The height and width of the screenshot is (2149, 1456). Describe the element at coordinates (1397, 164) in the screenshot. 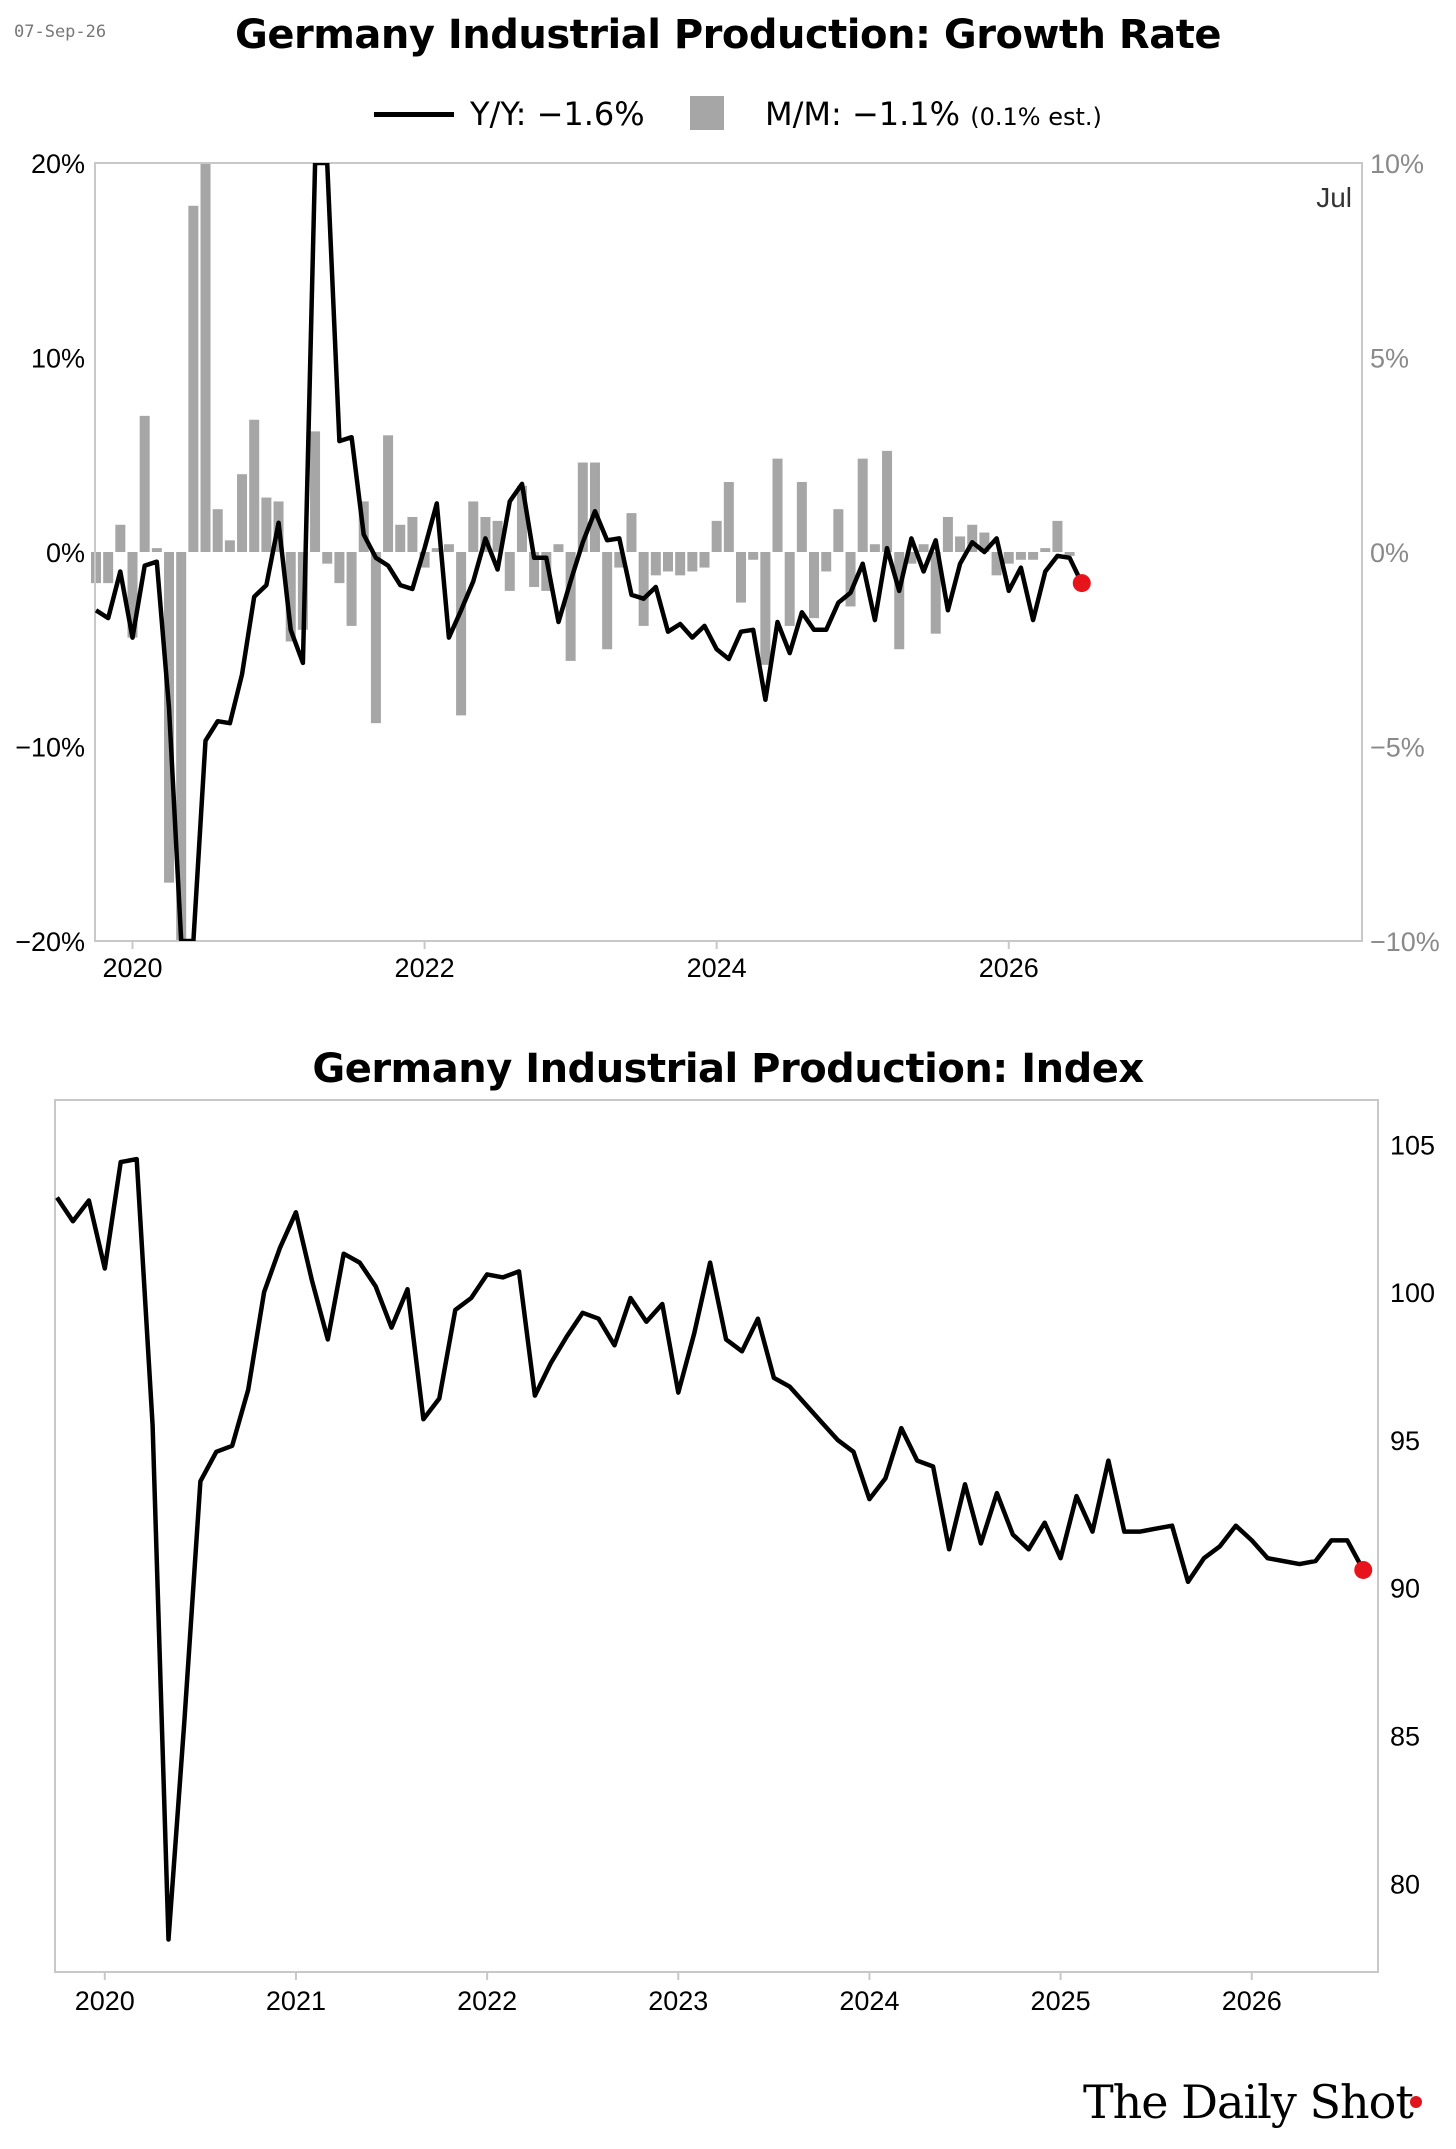

I see `y-right-tick-label: 10%` at that location.